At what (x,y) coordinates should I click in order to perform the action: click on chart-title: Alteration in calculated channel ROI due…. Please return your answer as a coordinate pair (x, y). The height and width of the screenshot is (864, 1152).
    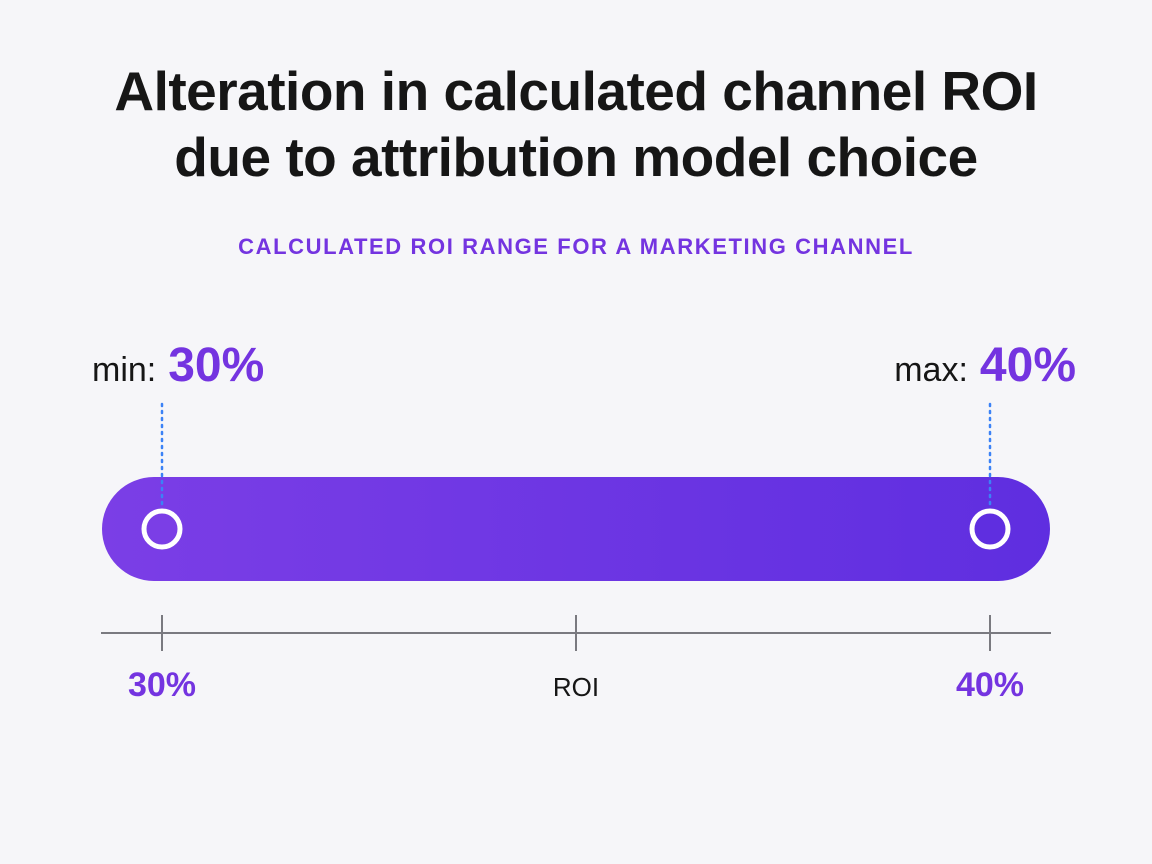
    Looking at the image, I should click on (576, 124).